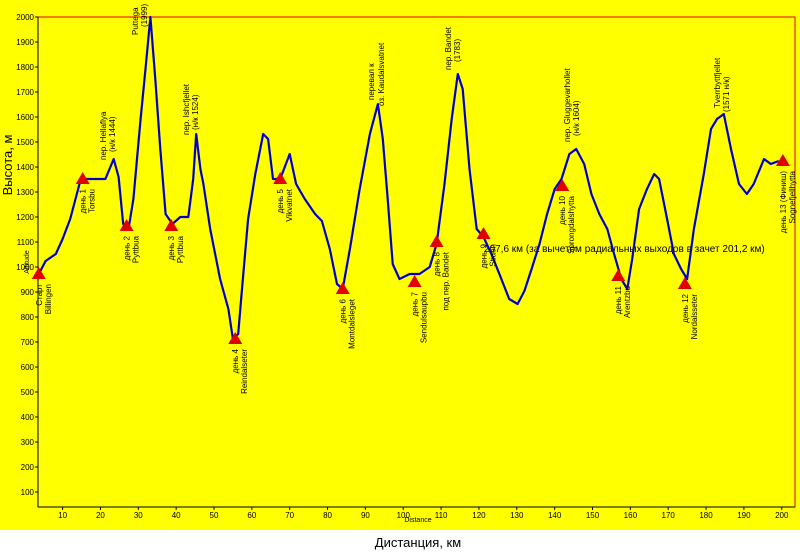 This screenshot has height=552, width=800. What do you see at coordinates (28, 417) in the screenshot?
I see `y-tick-label: 400` at bounding box center [28, 417].